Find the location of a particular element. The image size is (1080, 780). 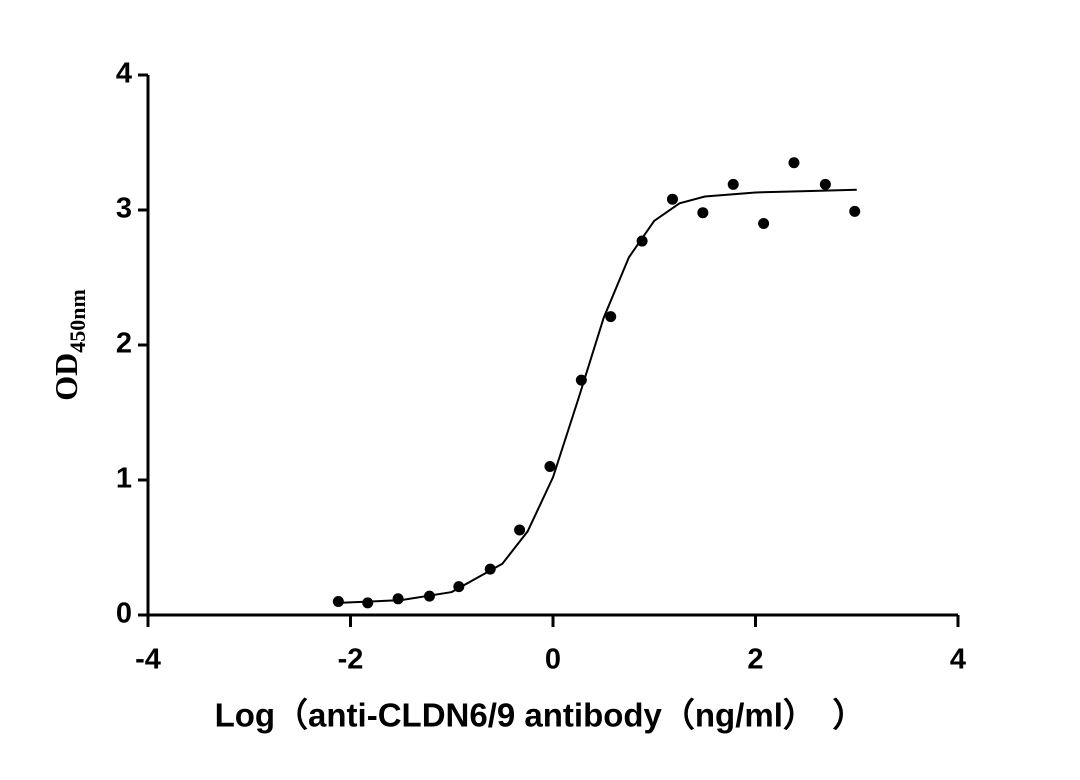

y-tick-label: 4 is located at coordinates (124, 74).